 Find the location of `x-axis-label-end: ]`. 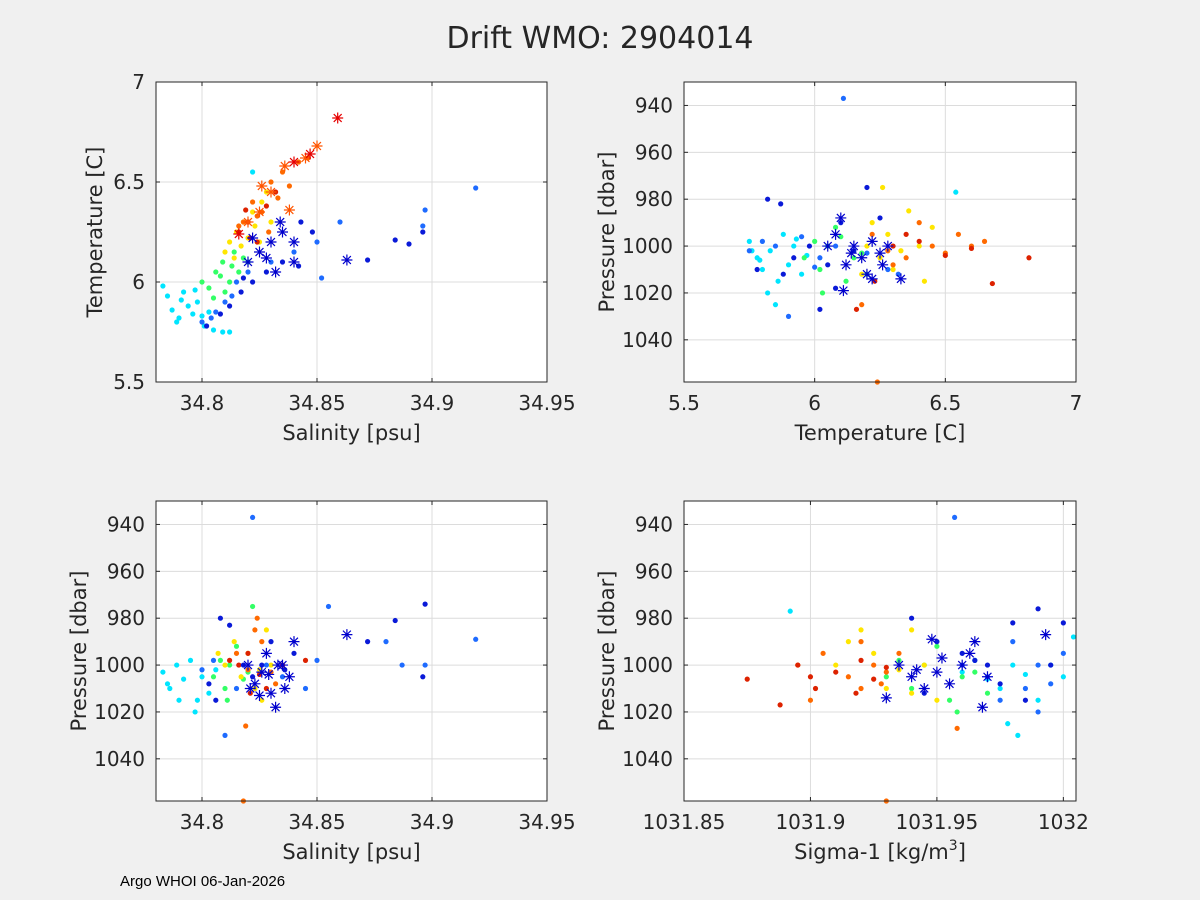

x-axis-label-end: ] is located at coordinates (962, 852).